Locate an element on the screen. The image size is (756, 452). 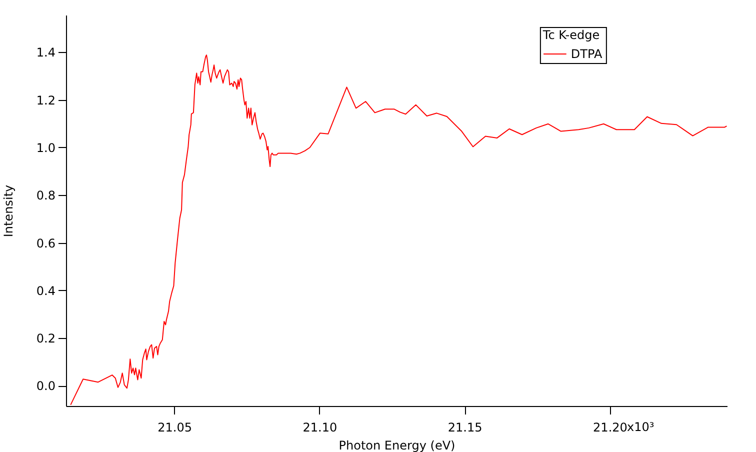
text: x10³ is located at coordinates (640, 427).